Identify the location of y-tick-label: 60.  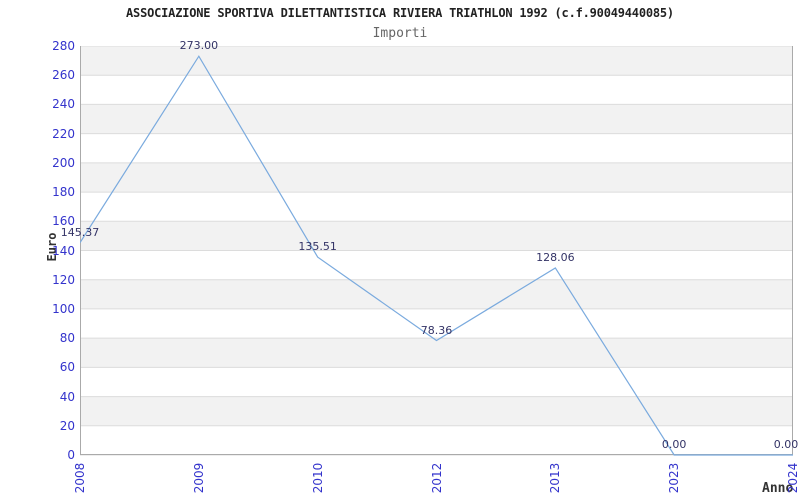
(67, 367).